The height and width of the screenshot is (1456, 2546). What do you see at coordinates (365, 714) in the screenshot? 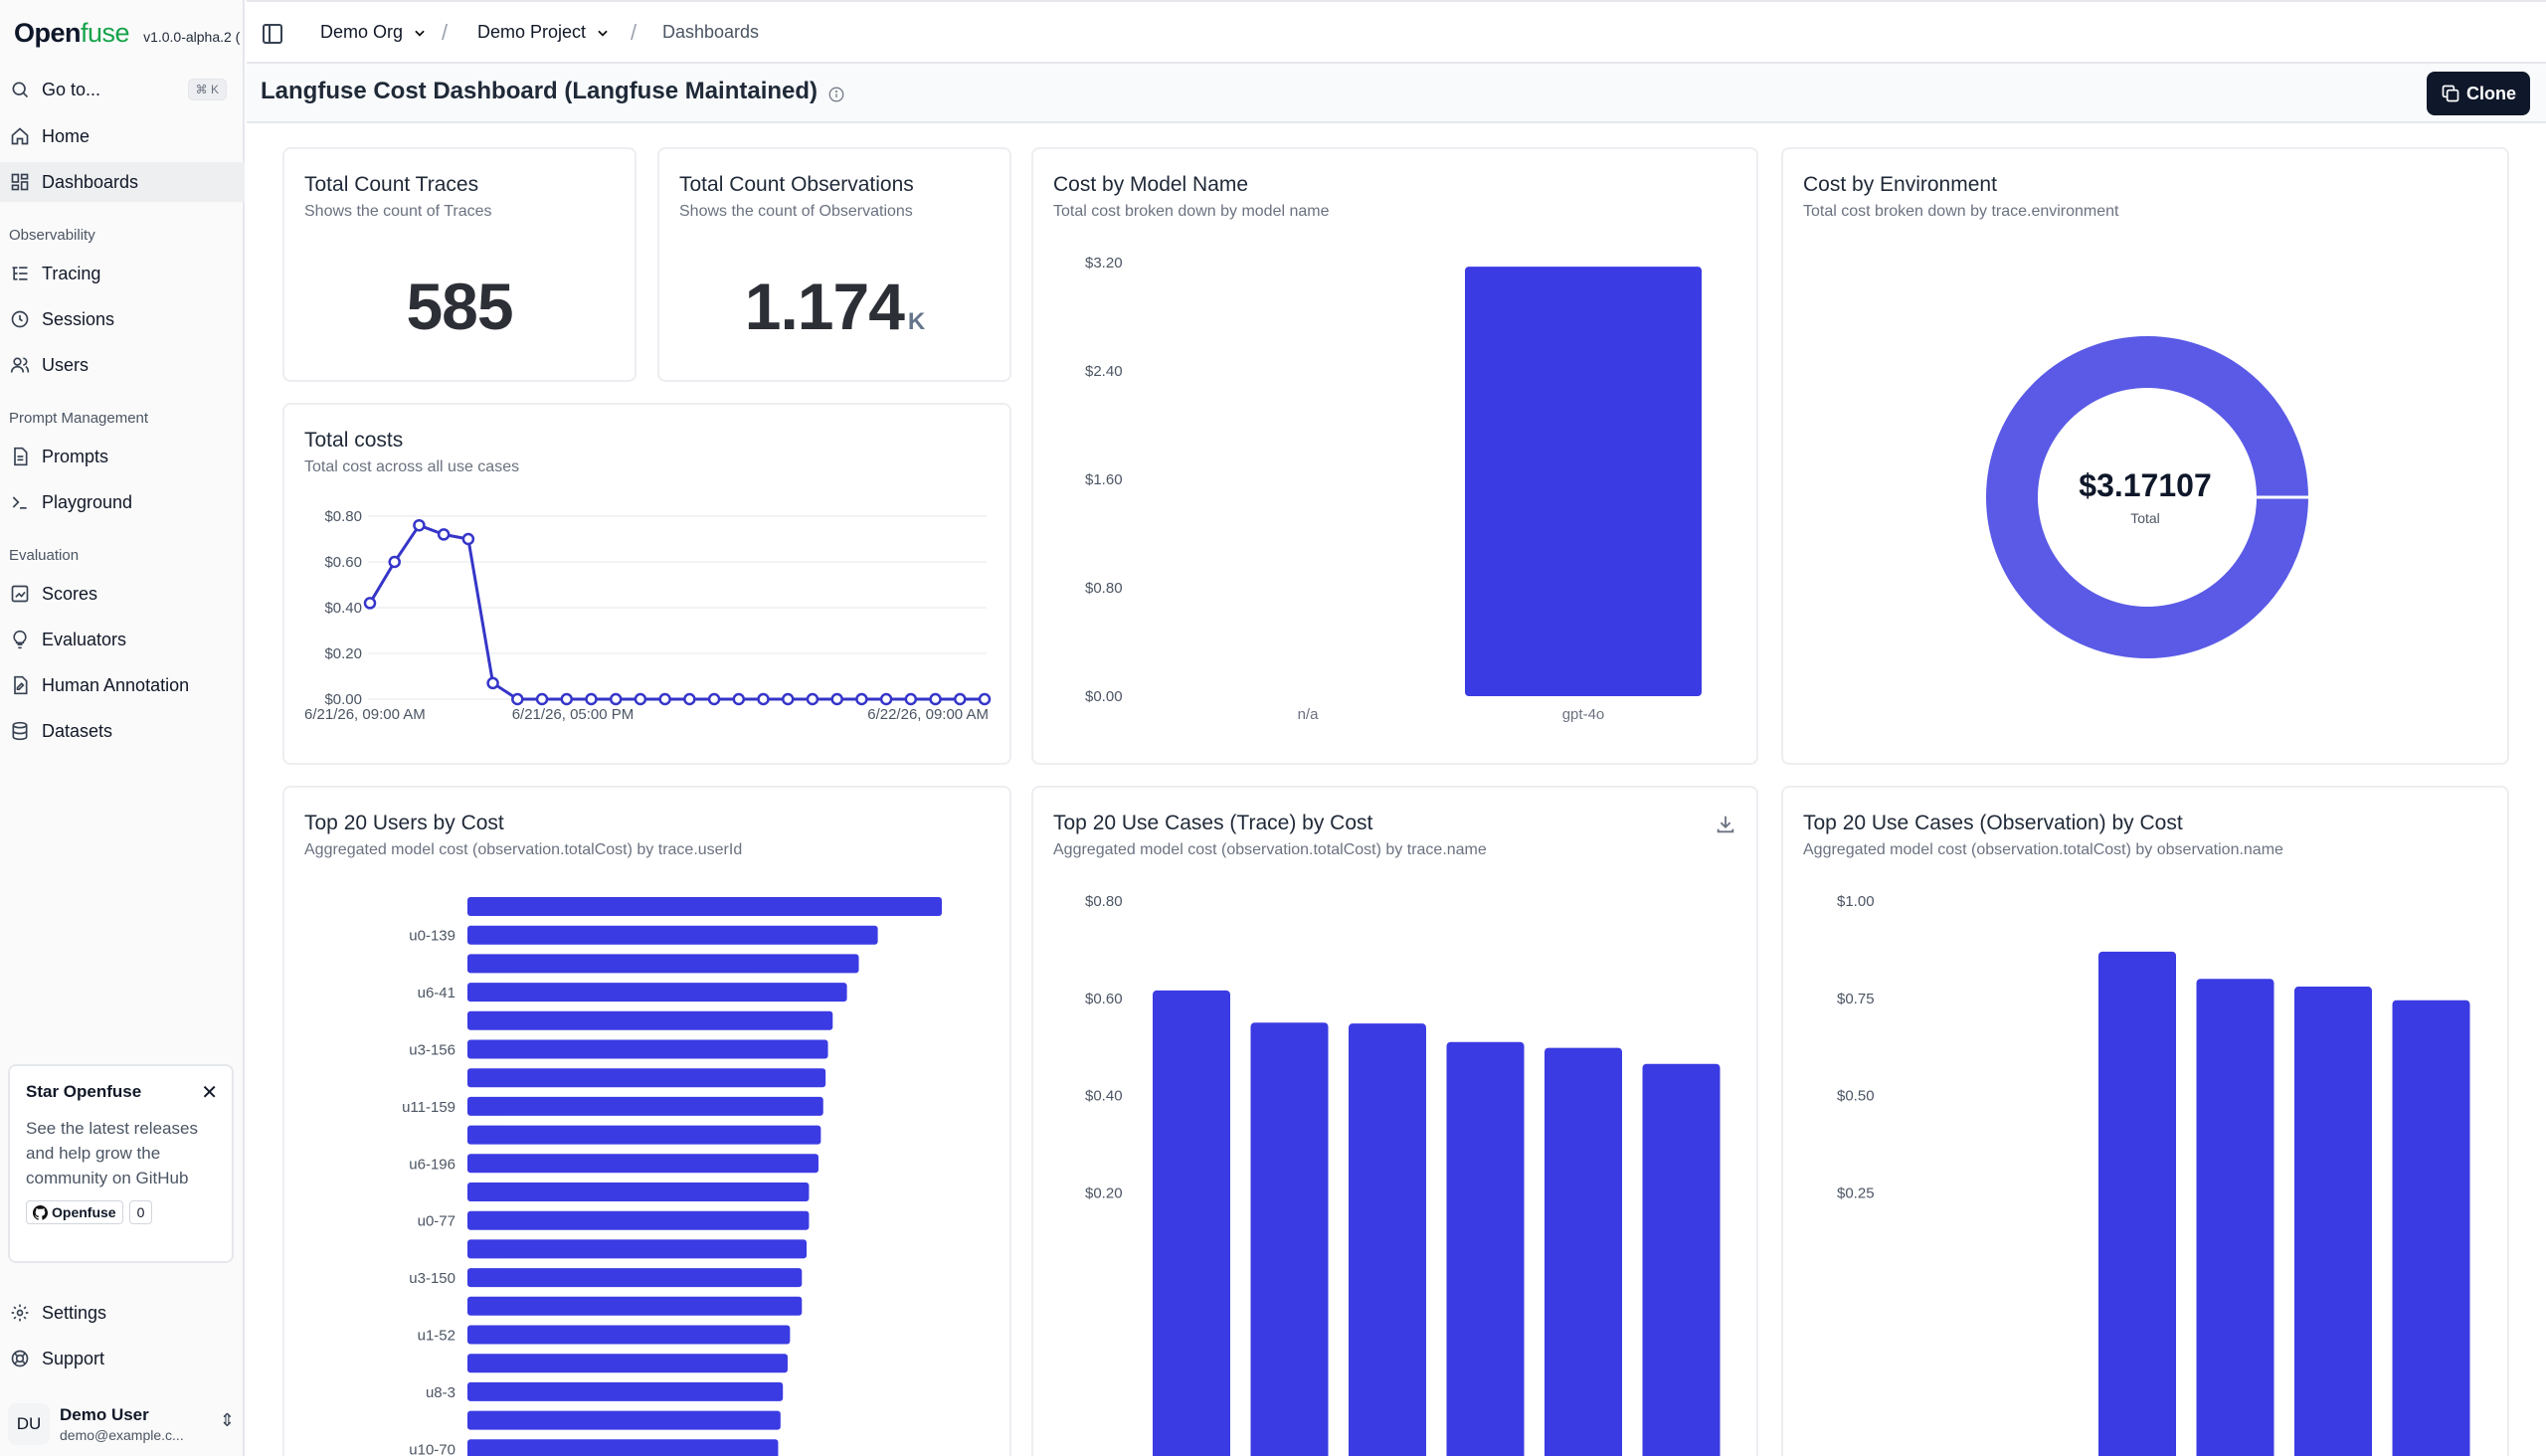
I see `x-tick-label: 6/21/26, 09:00 AM` at bounding box center [365, 714].